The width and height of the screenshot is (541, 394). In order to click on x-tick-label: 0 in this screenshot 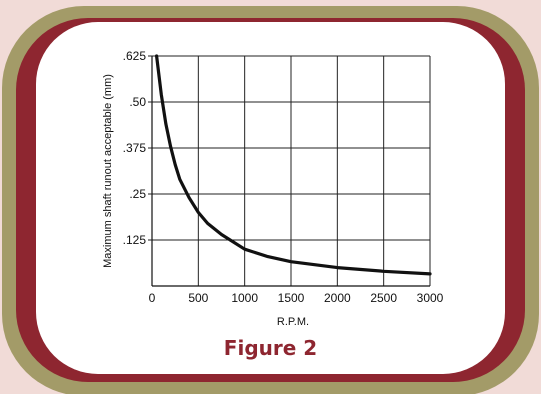, I will do `click(152, 298)`.